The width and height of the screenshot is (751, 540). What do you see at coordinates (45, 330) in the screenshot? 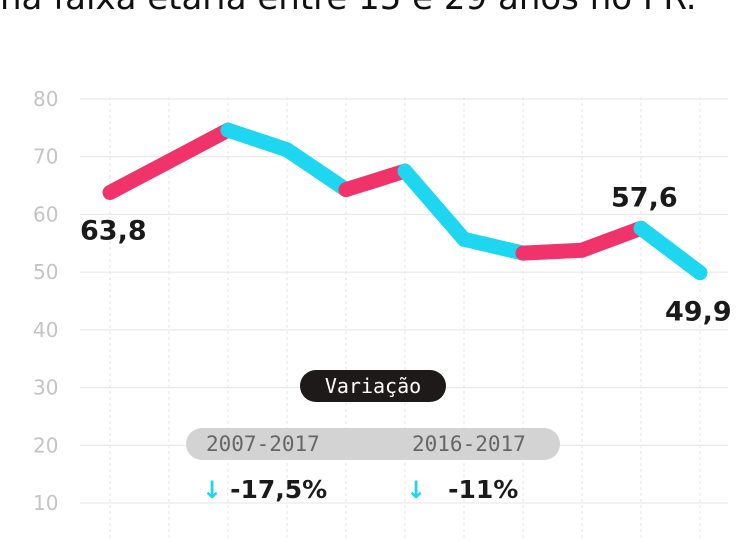
I see `y-tick-label: 40` at bounding box center [45, 330].